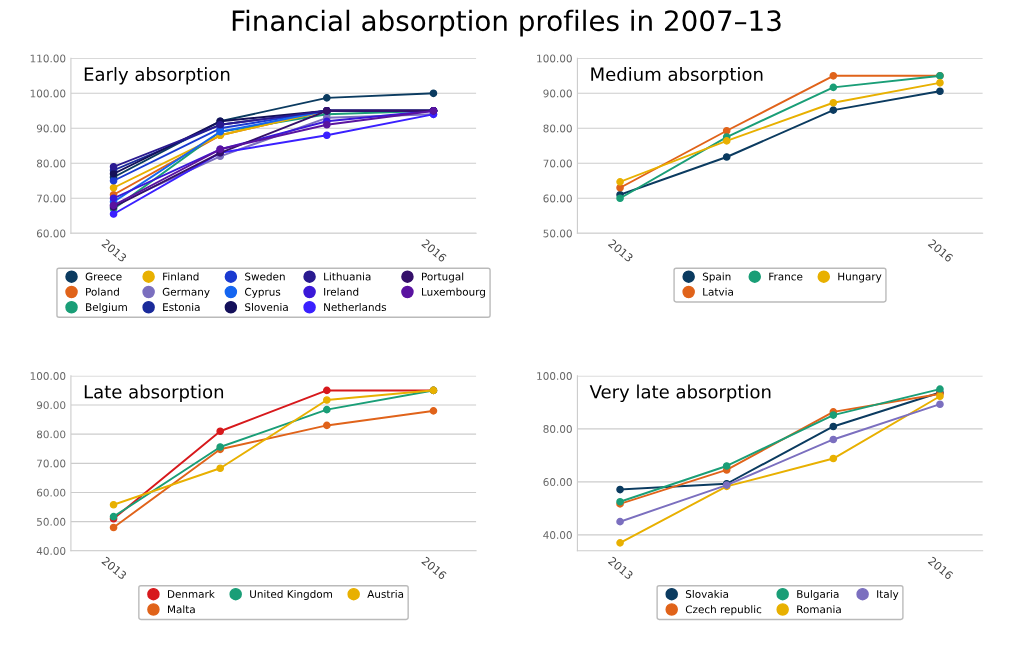  I want to click on legend-label: Austria, so click(385, 593).